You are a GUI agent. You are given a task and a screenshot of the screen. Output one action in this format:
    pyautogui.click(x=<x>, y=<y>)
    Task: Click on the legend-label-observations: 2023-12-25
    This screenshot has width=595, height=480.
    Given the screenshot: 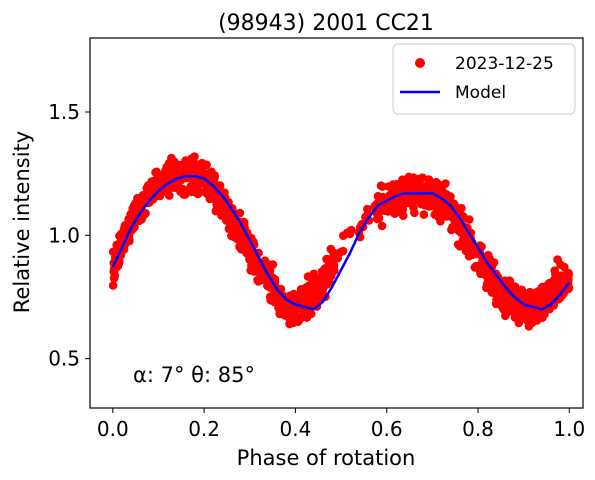 What is the action you would take?
    pyautogui.click(x=504, y=64)
    